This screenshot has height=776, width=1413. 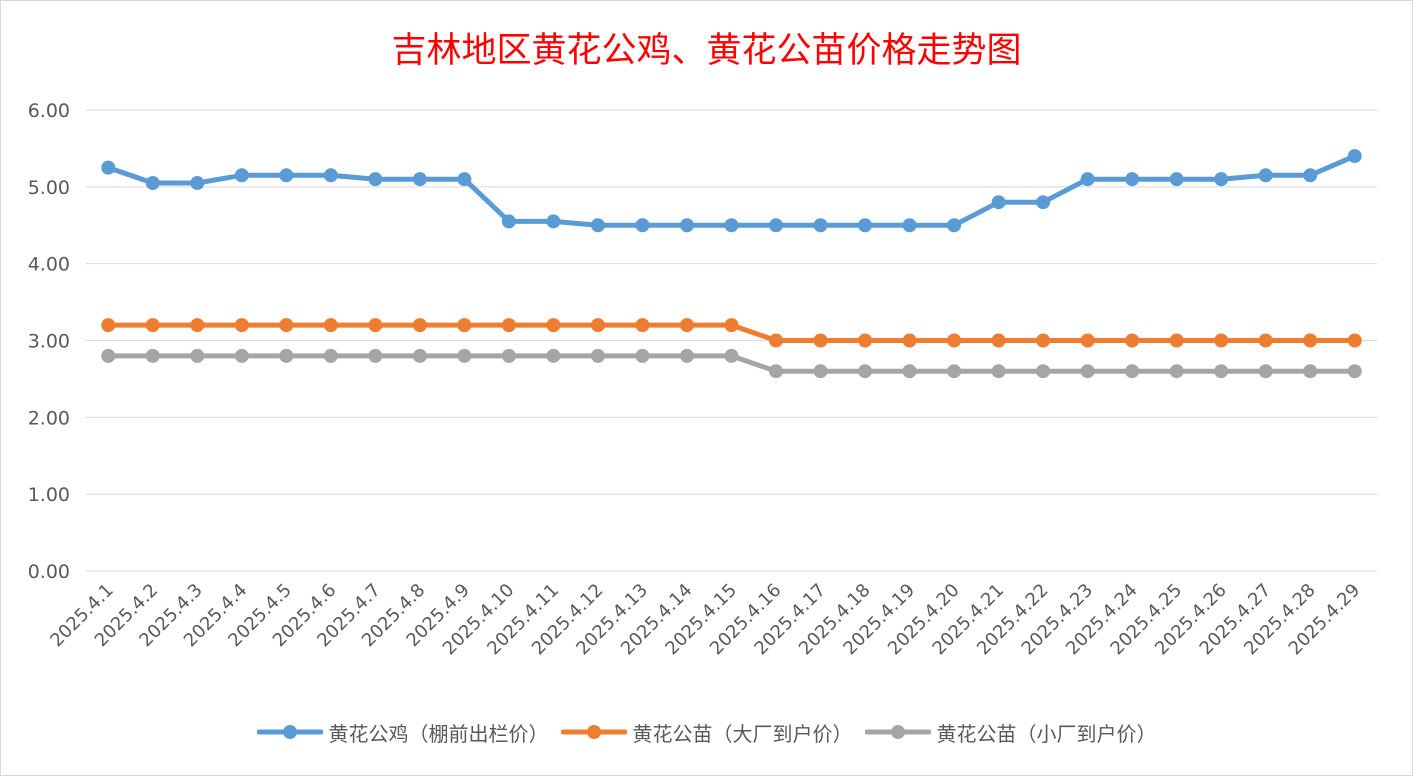 I want to click on legend-item: 黄花公苗（小厂到户价）, so click(x=1010, y=732).